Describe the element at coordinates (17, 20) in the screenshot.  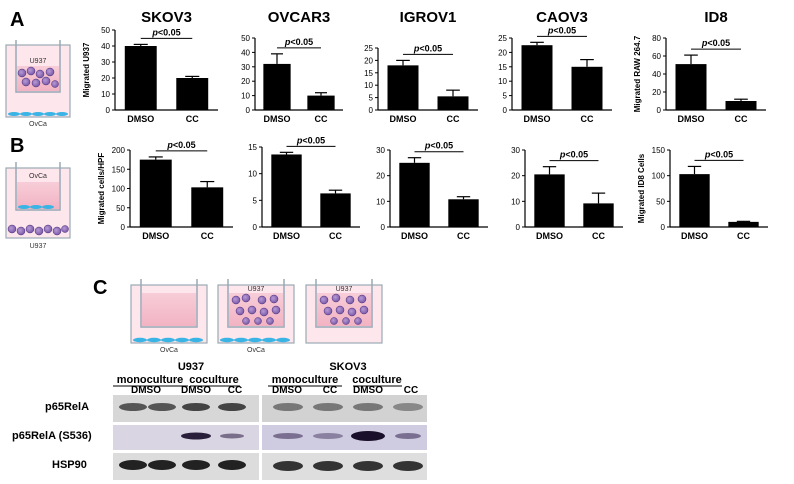
I see `panel-label-a: A` at that location.